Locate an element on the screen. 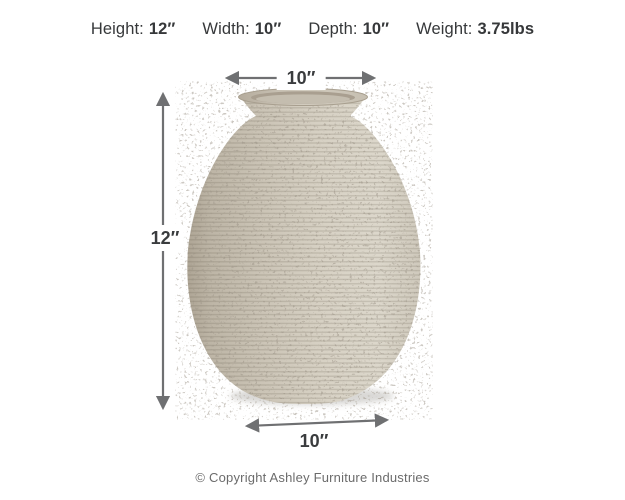  depth-dimension-label: 10″ is located at coordinates (314, 441).